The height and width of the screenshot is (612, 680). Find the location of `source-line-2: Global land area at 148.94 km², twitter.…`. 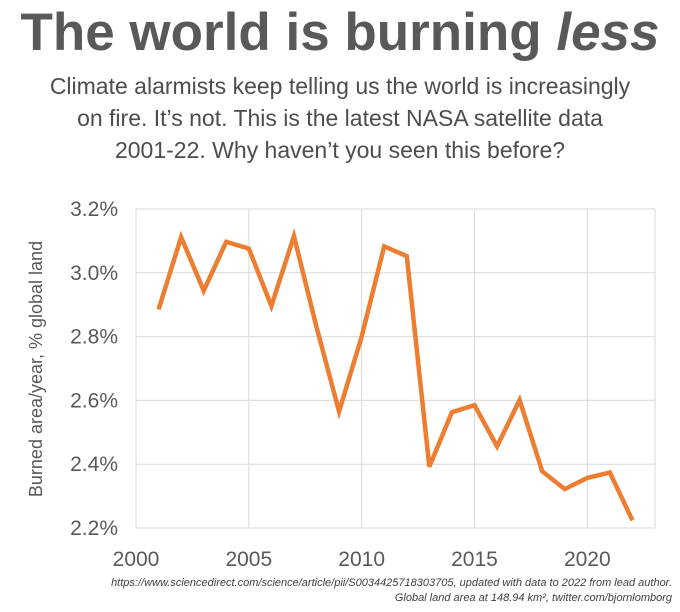

source-line-2: Global land area at 148.94 km², twitter.… is located at coordinates (533, 598).